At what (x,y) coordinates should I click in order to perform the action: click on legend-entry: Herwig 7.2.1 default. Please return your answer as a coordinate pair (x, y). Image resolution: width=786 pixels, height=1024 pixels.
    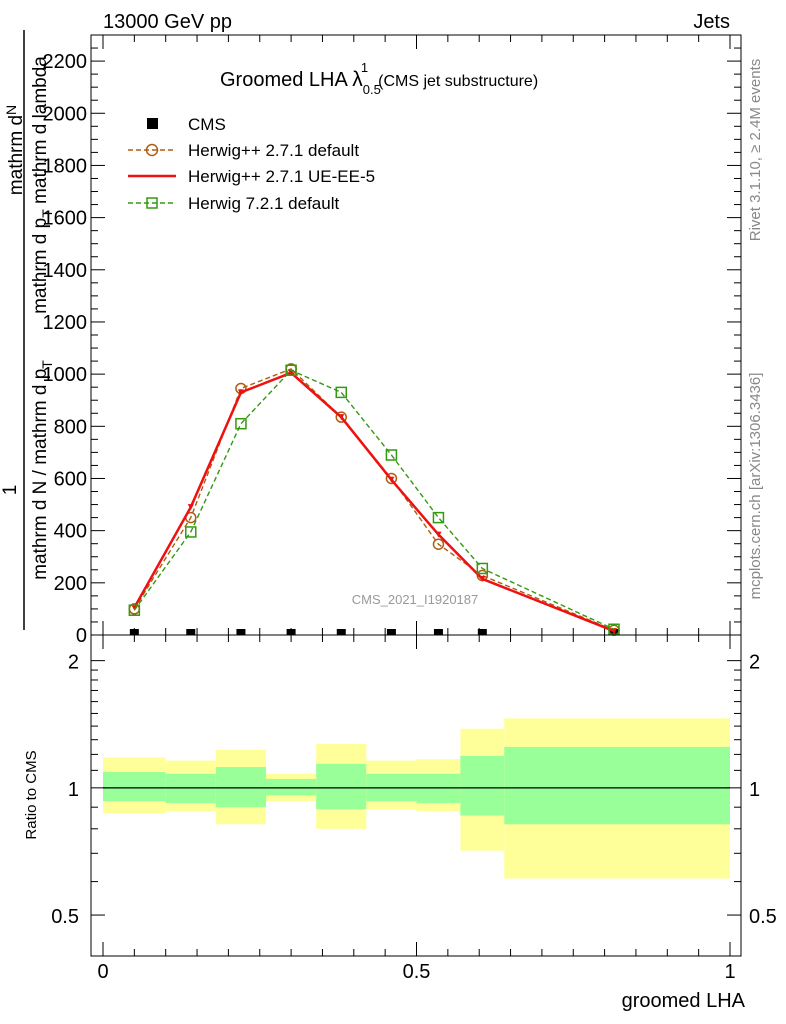
    Looking at the image, I should click on (233, 203).